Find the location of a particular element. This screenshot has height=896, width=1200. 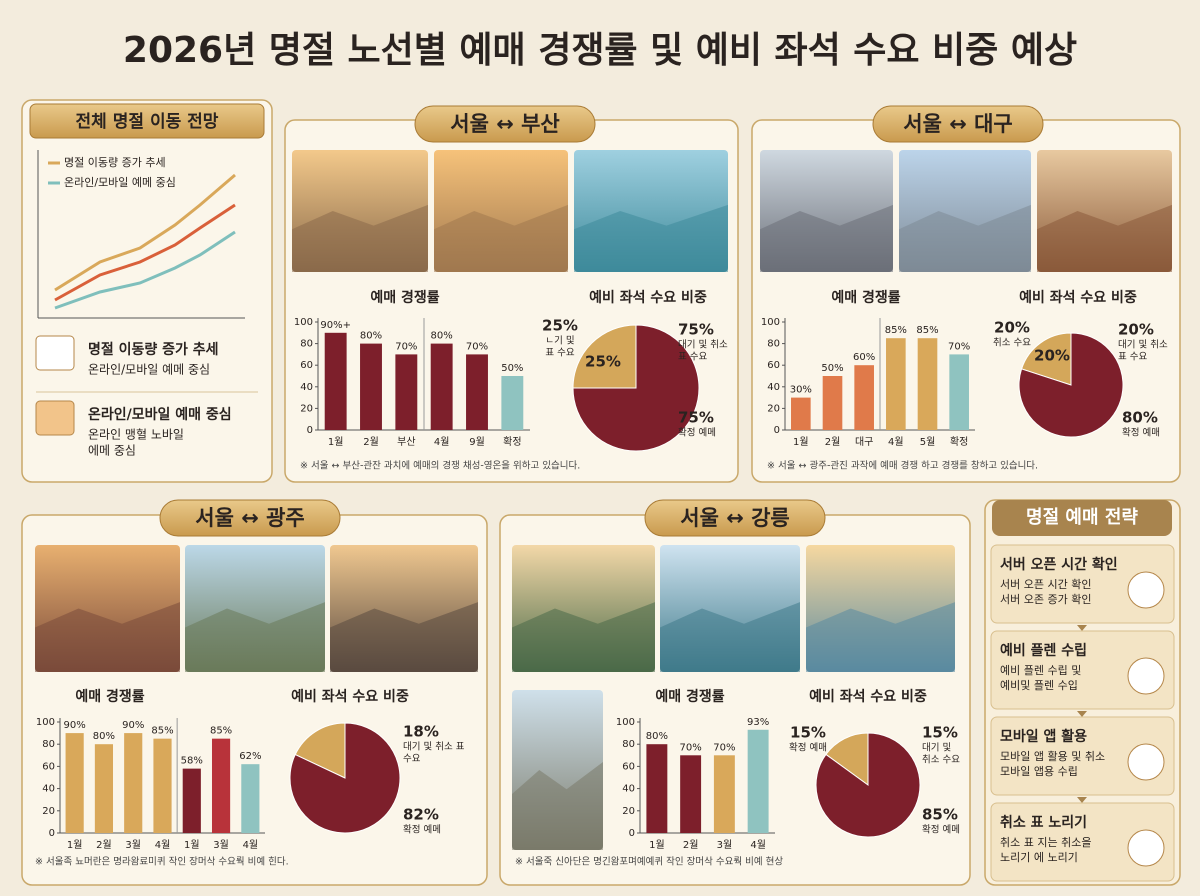

pie-label-text: 확정 예메 is located at coordinates (941, 830).